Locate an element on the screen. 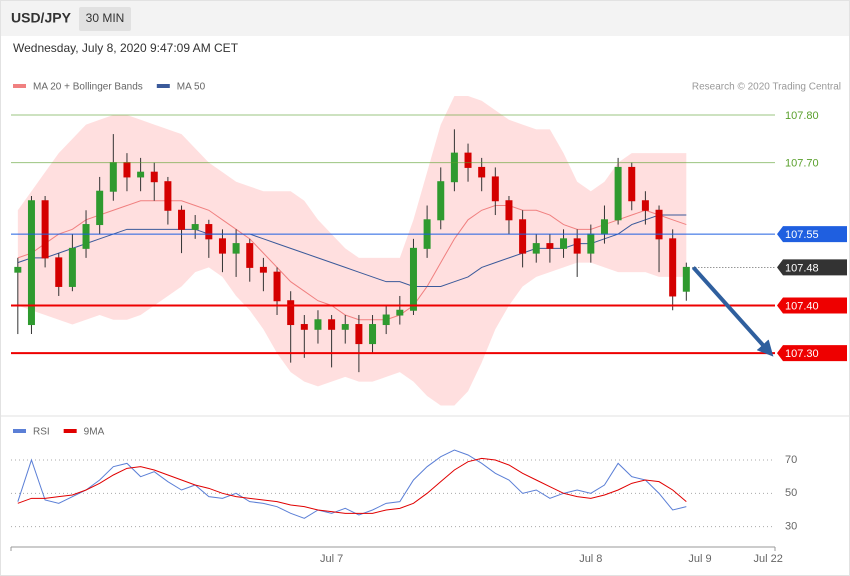 The width and height of the screenshot is (850, 576). level-label: 107.40 is located at coordinates (802, 306).